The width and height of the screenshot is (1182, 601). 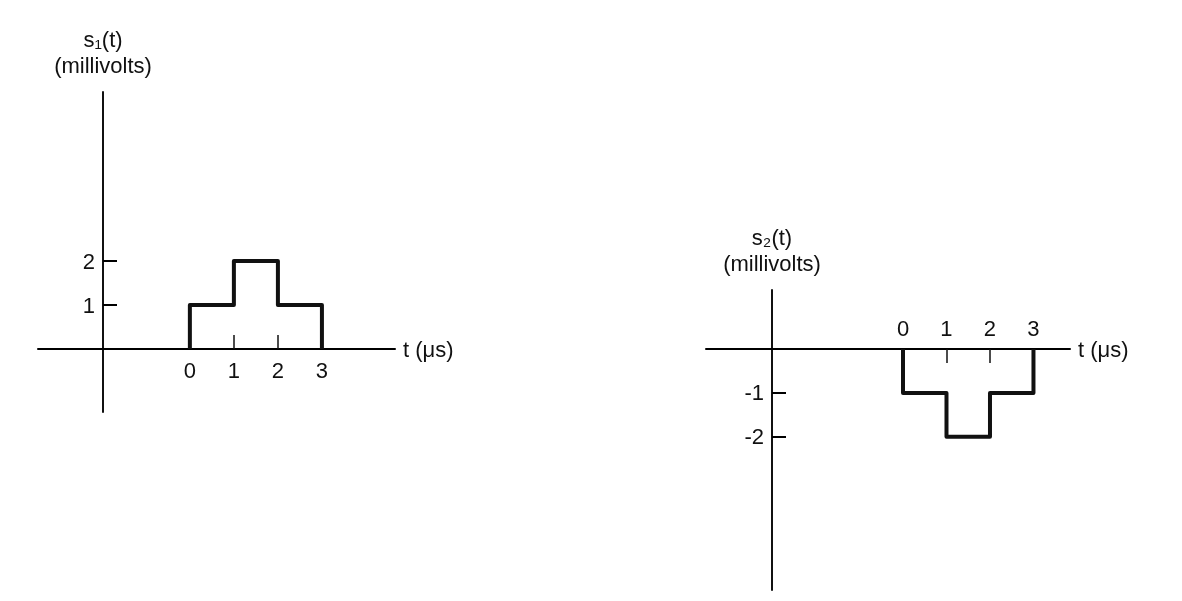 What do you see at coordinates (754, 437) in the screenshot?
I see `y-tick-label: -2` at bounding box center [754, 437].